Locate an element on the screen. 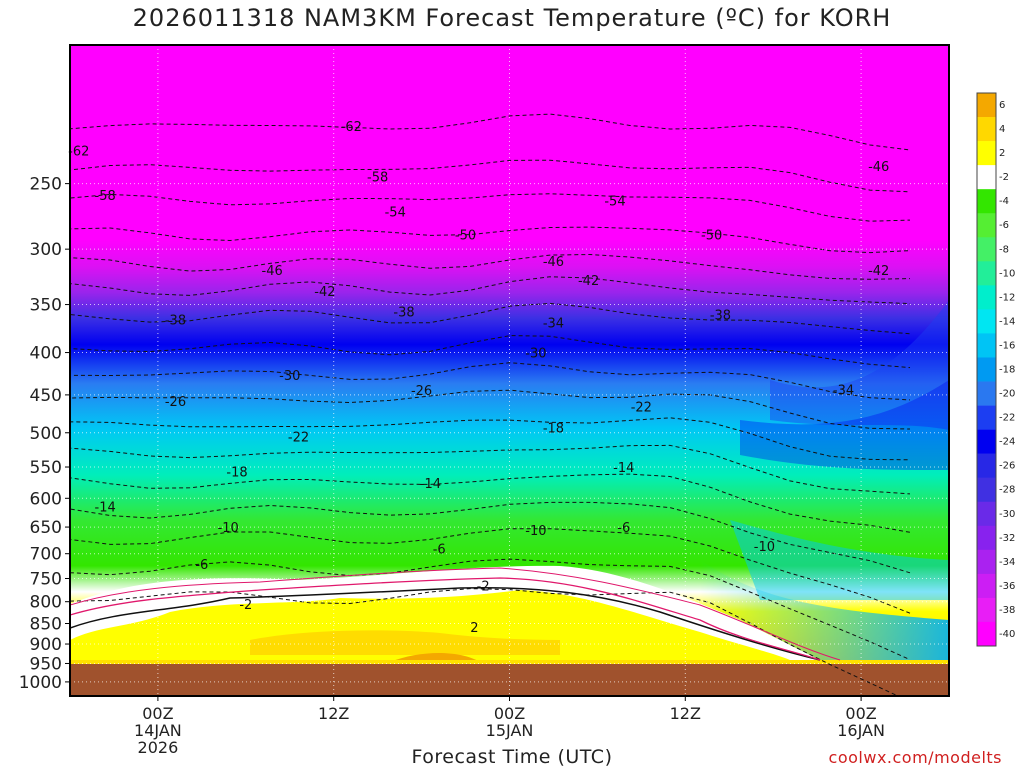 This screenshot has height=768, width=1024. contour-label: -62 is located at coordinates (78, 152).